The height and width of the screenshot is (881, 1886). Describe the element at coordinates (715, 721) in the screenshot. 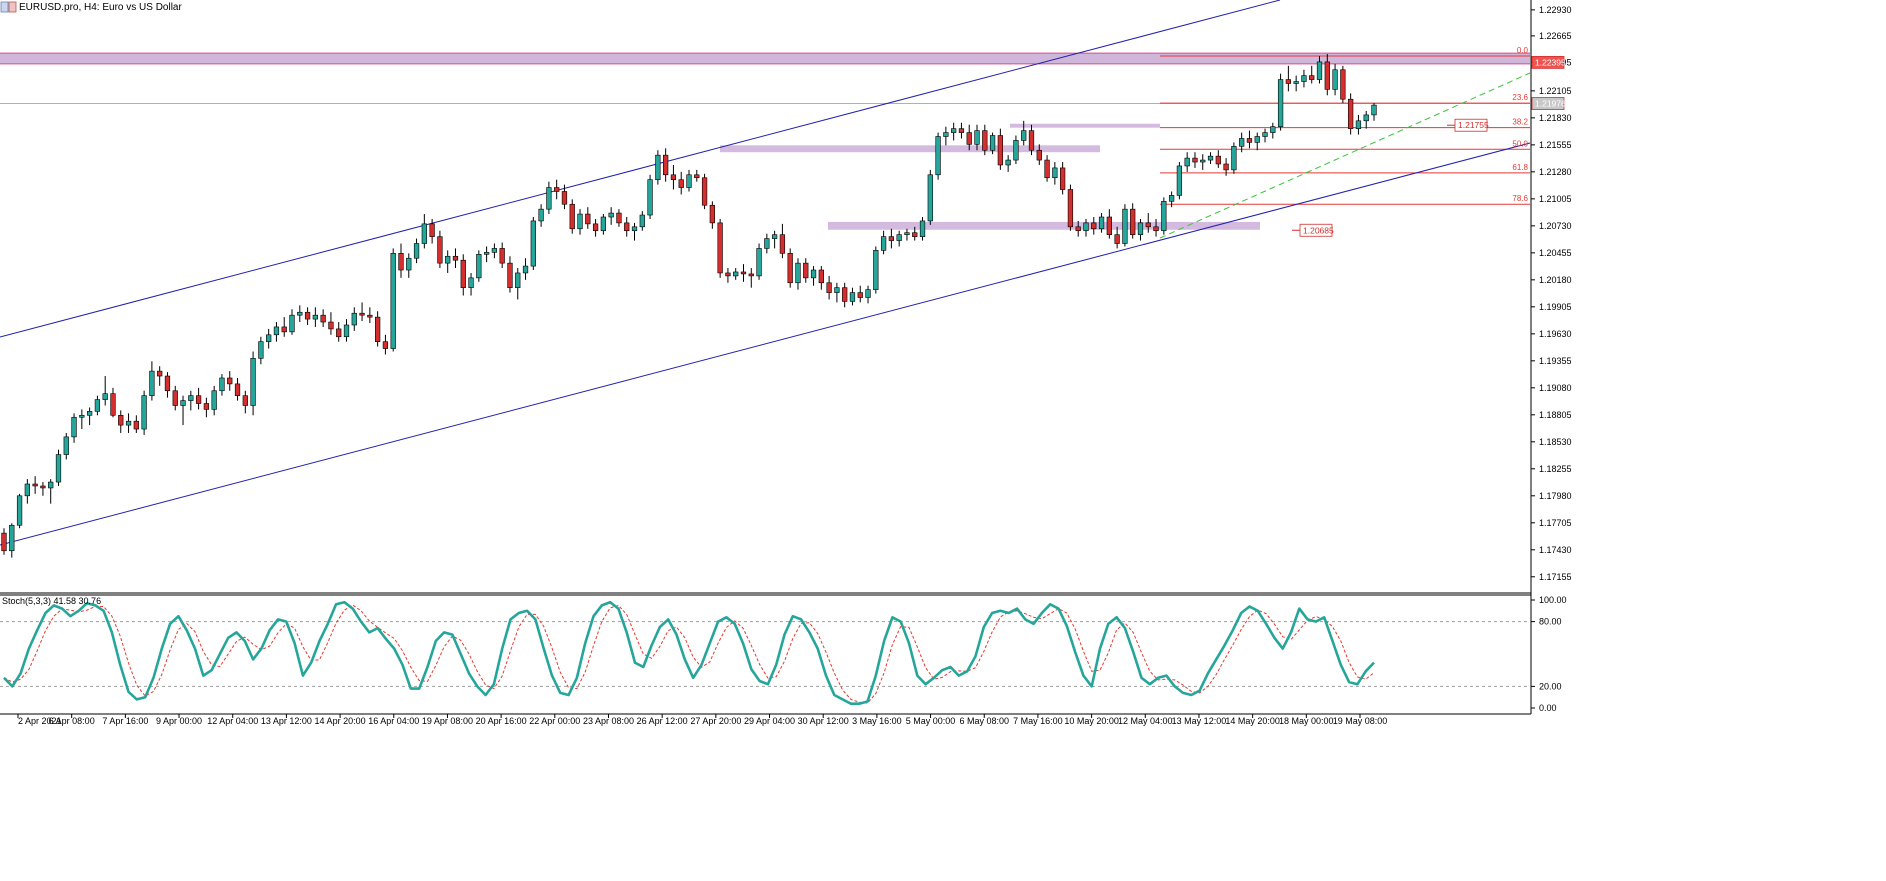

I see `time-tick-label: 27 Apr 20:00` at that location.